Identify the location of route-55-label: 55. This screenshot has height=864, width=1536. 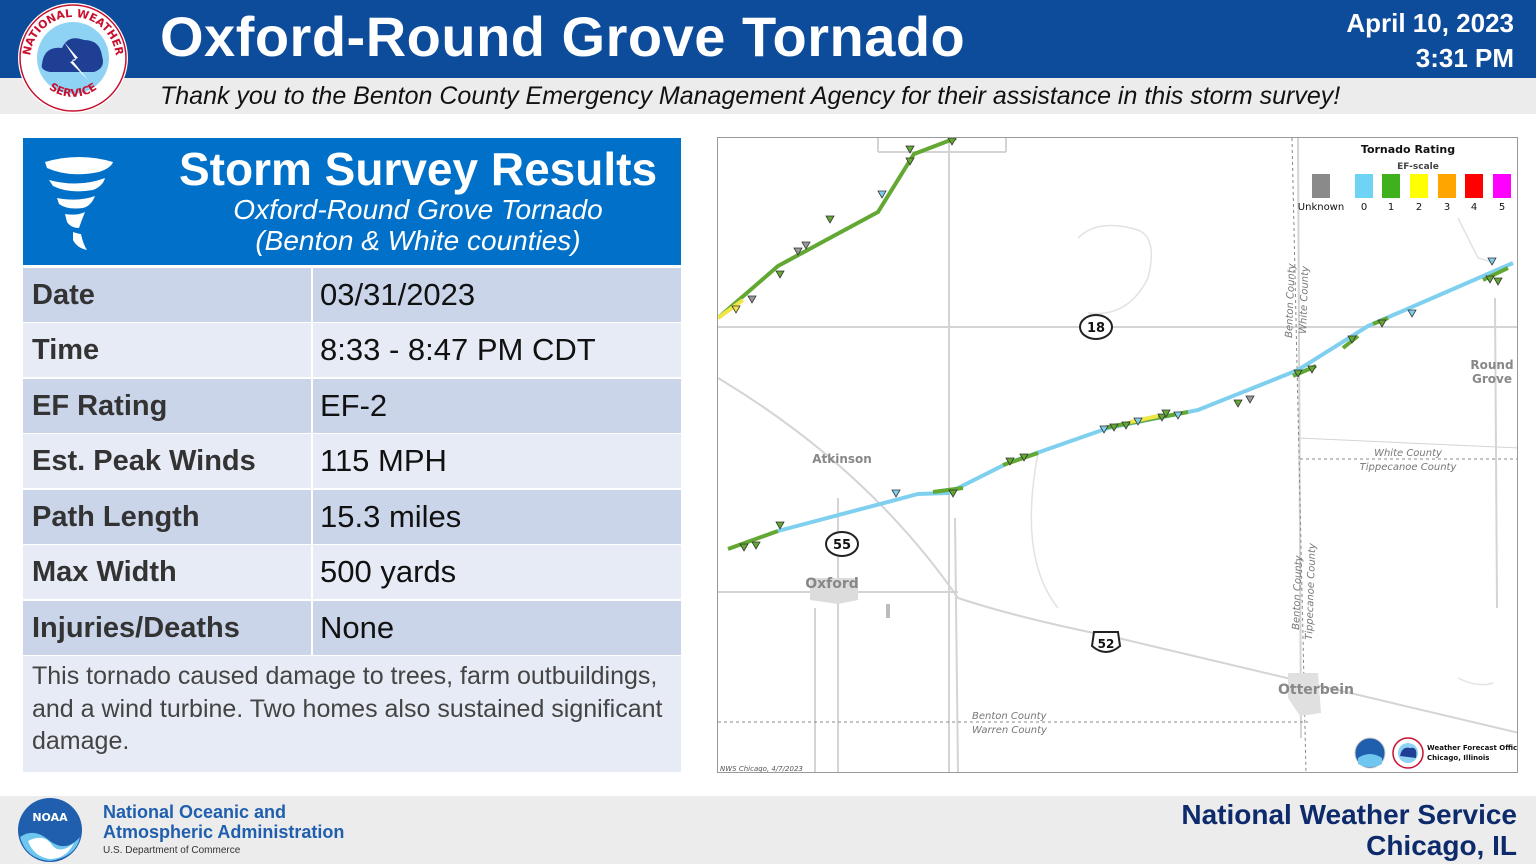
(842, 545).